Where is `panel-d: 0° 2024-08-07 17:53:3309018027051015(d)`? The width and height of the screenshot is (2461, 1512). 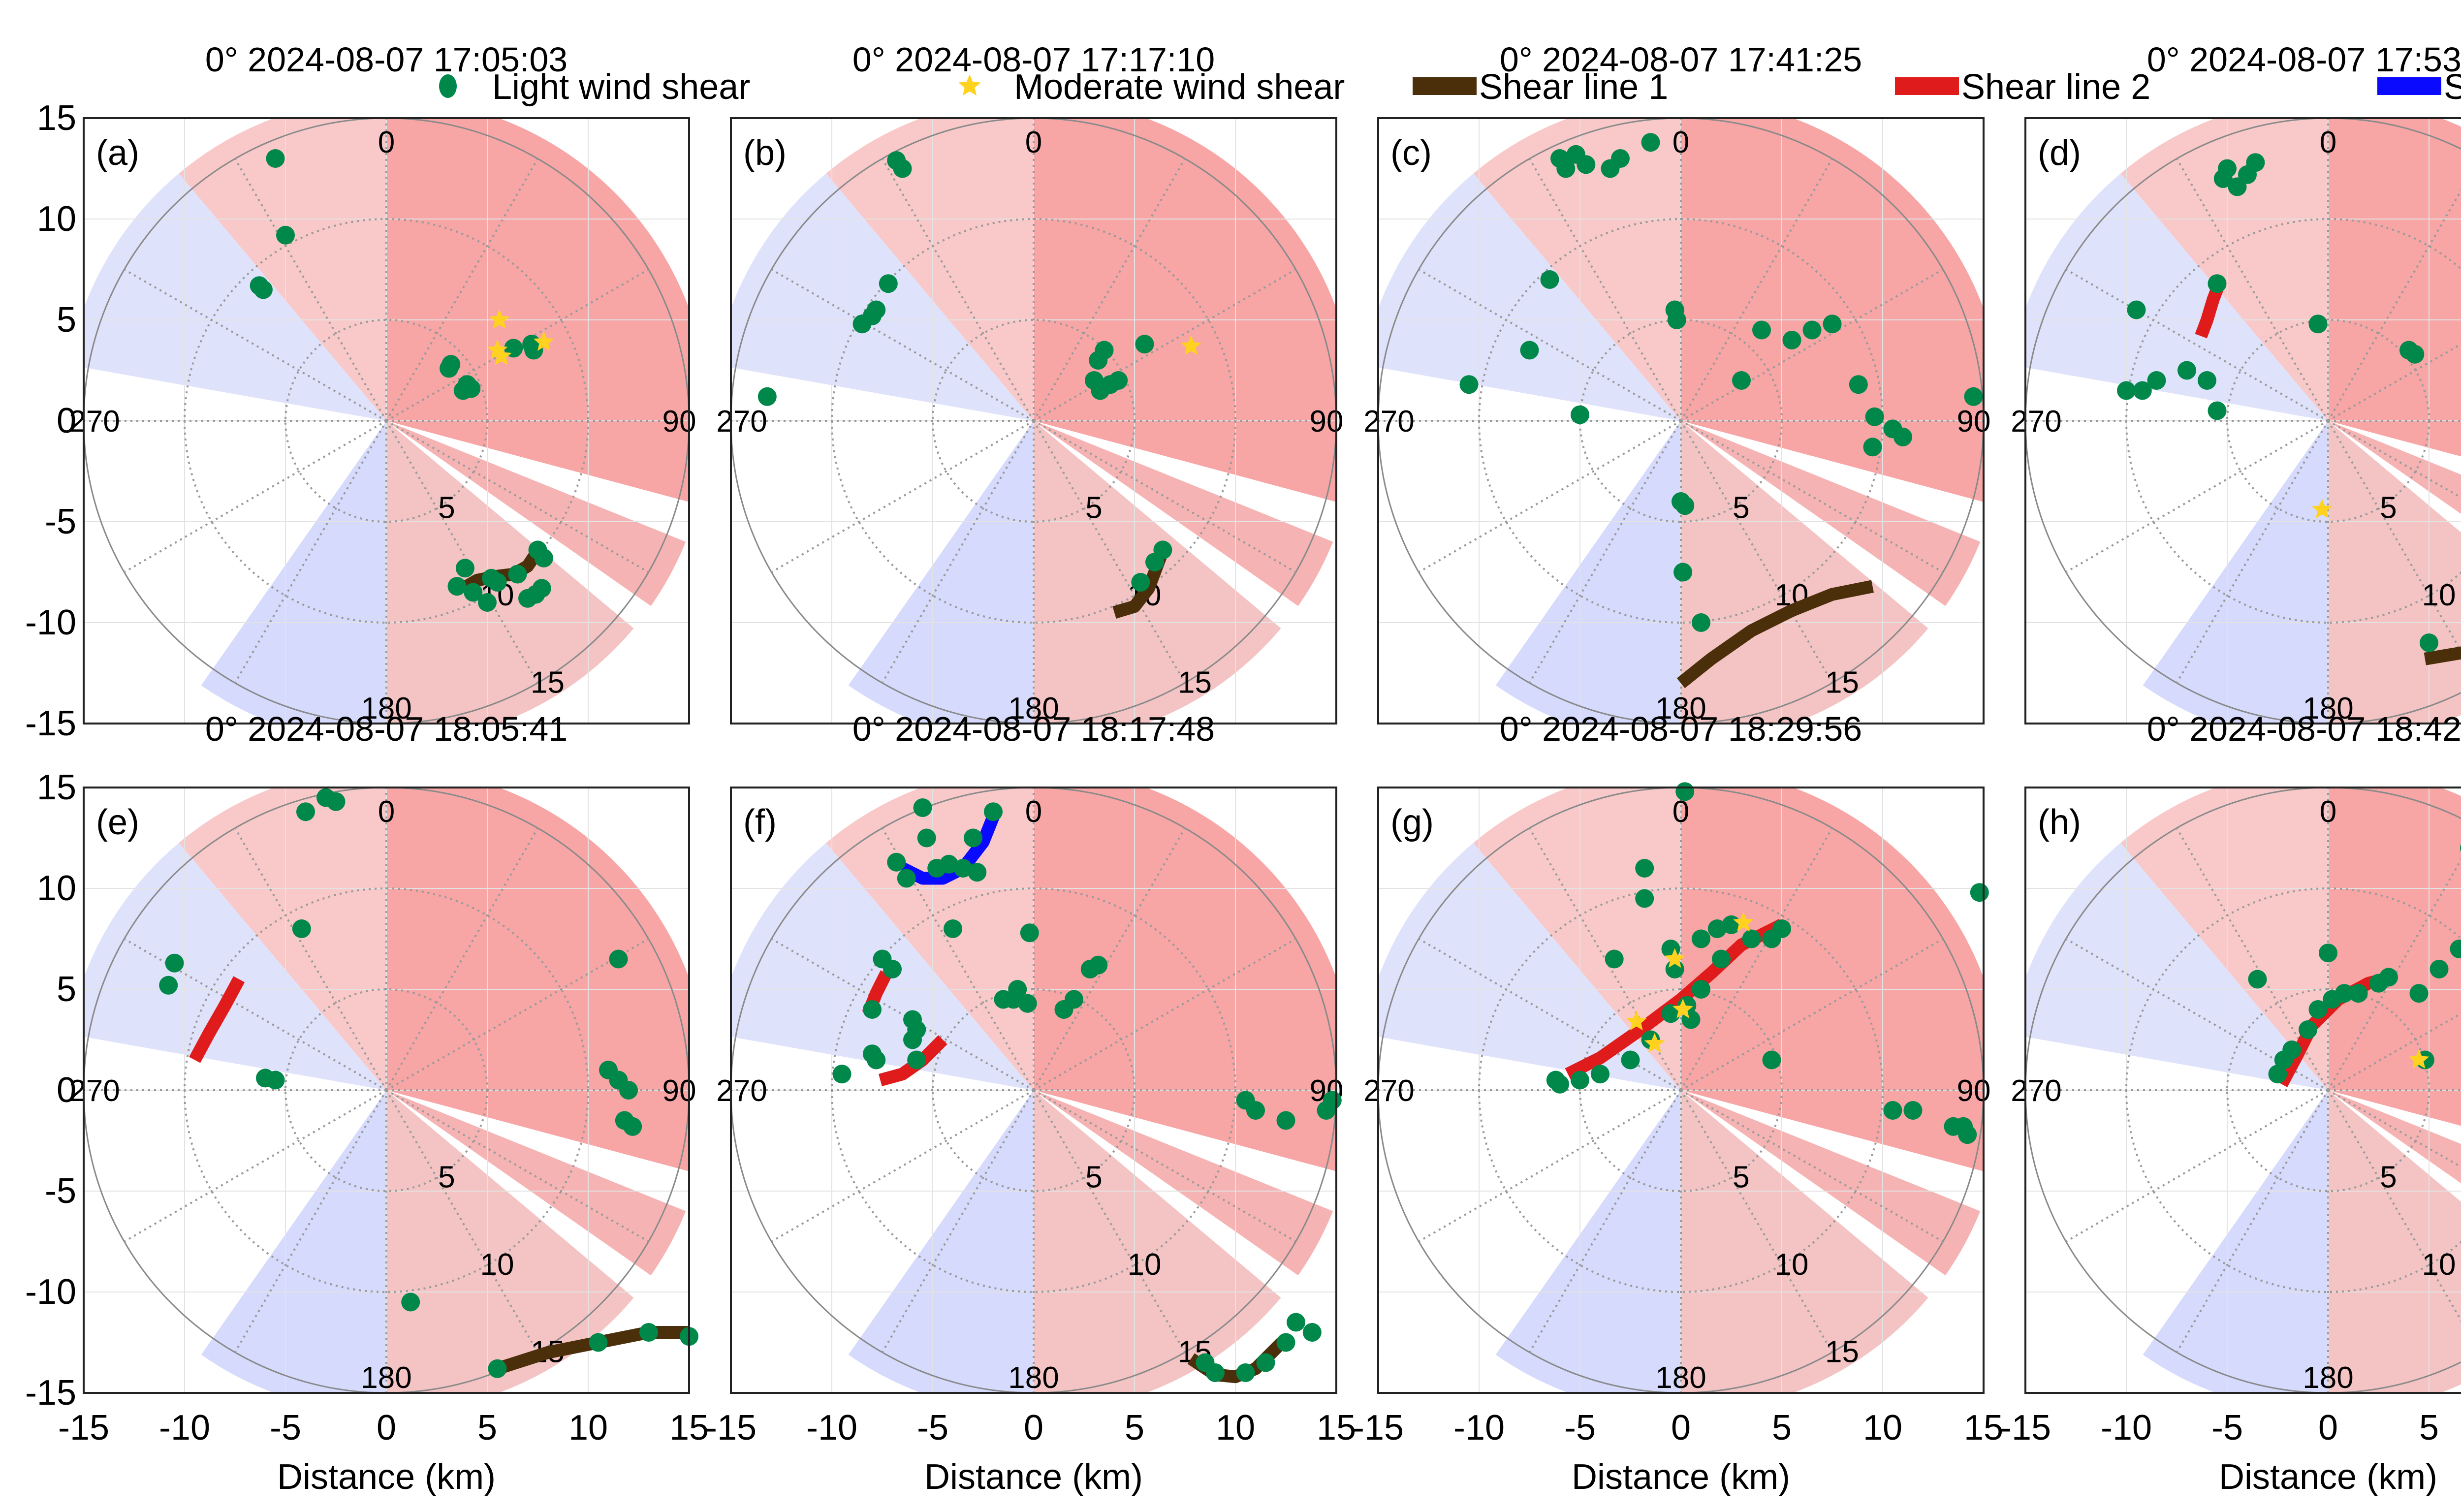
panel-d: 0° 2024-08-07 17:53:3309018027051015(d) is located at coordinates (2236, 382).